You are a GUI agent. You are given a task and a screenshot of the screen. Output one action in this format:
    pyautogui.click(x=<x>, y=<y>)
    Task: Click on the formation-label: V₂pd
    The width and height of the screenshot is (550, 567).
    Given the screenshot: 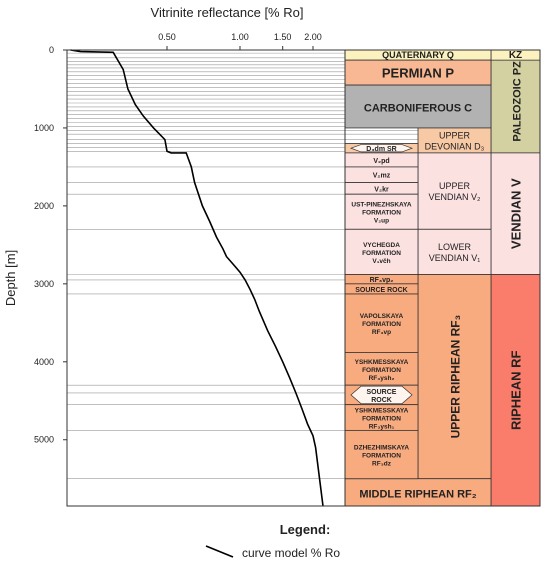 What is the action you would take?
    pyautogui.click(x=381, y=161)
    